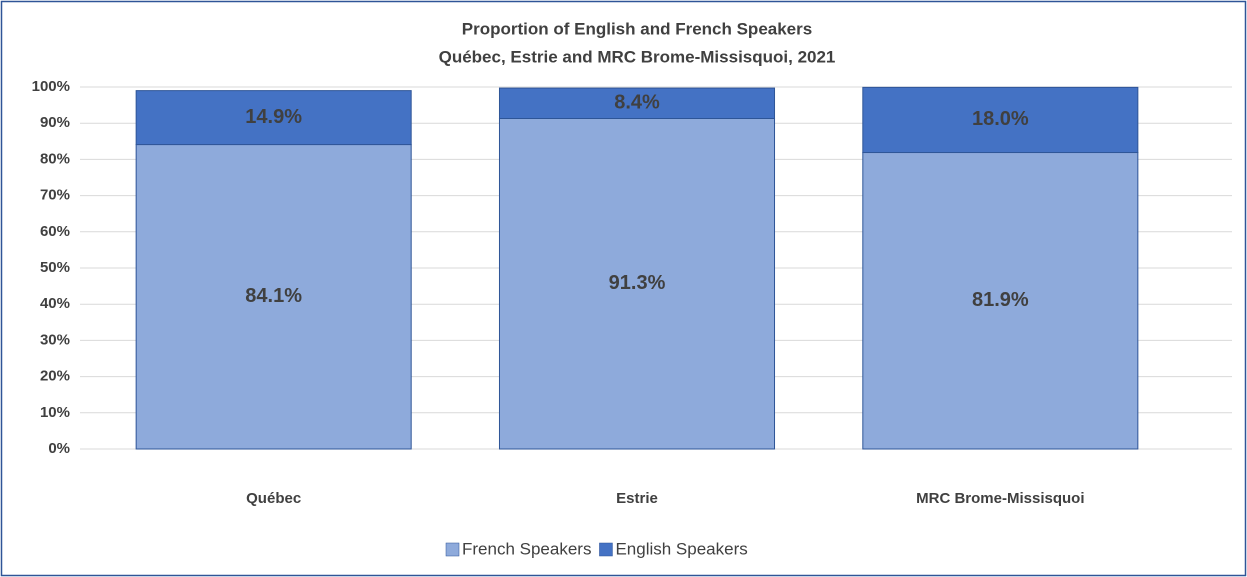 The height and width of the screenshot is (577, 1247). I want to click on x-tick-label: Estrie, so click(637, 498).